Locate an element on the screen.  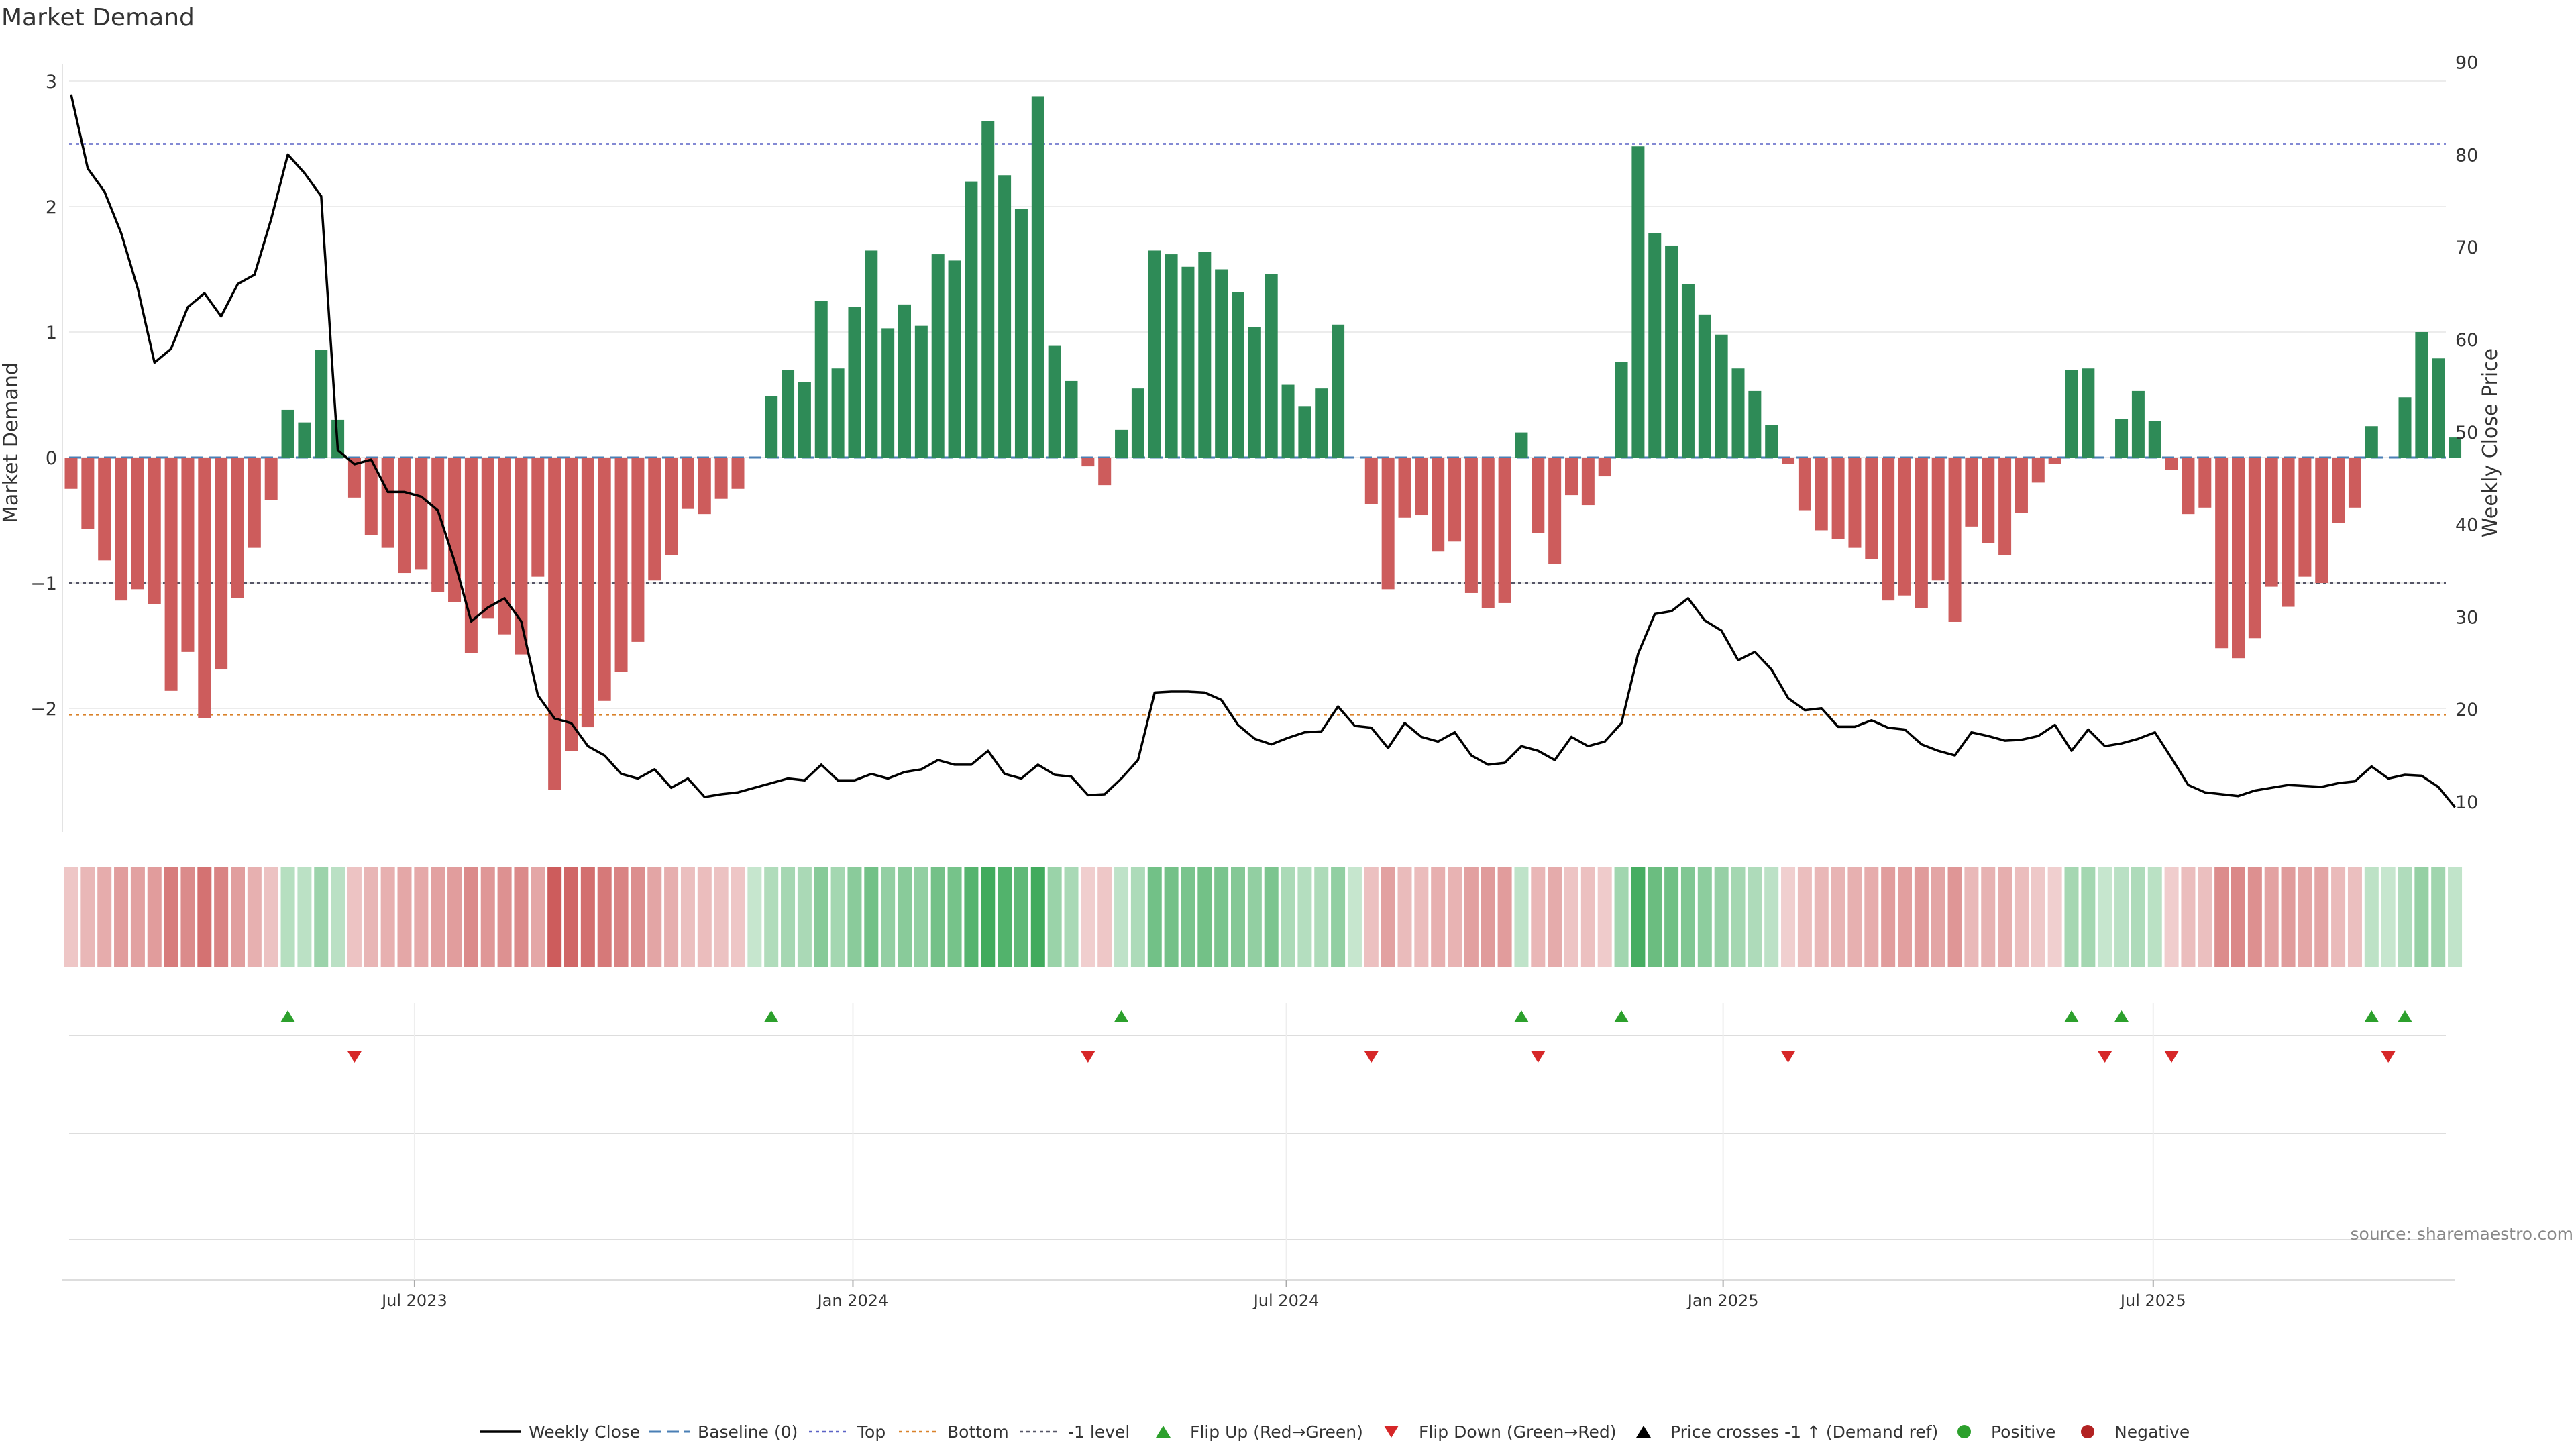
x-tick-label: Jan 2024 is located at coordinates (852, 1300).